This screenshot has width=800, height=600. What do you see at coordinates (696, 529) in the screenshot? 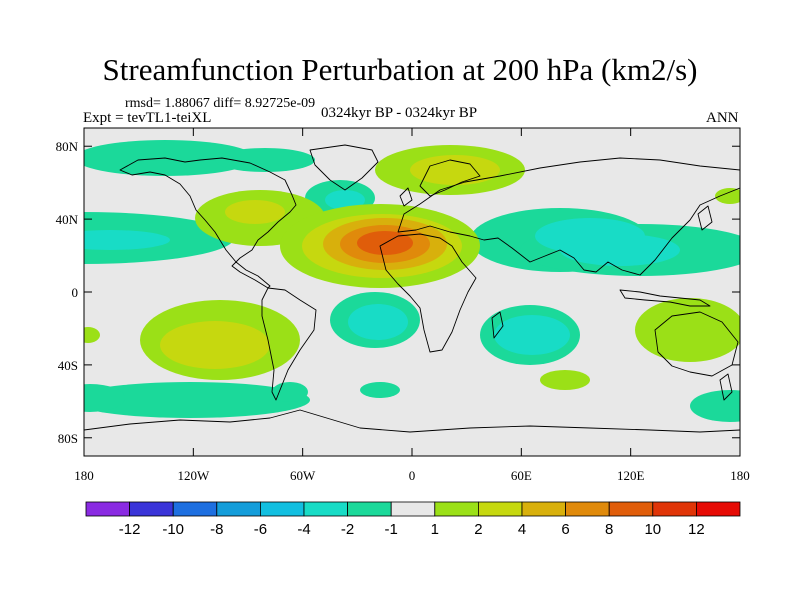
I see `colorbar-label: 12` at bounding box center [696, 529].